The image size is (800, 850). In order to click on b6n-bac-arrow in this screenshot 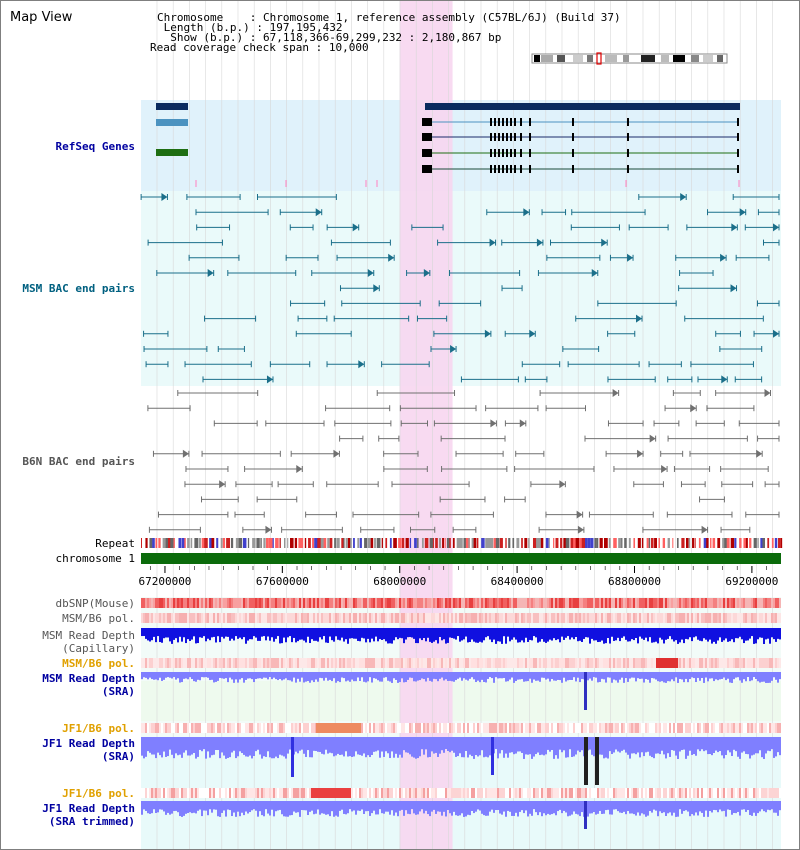, I will do `click(268, 529)`.